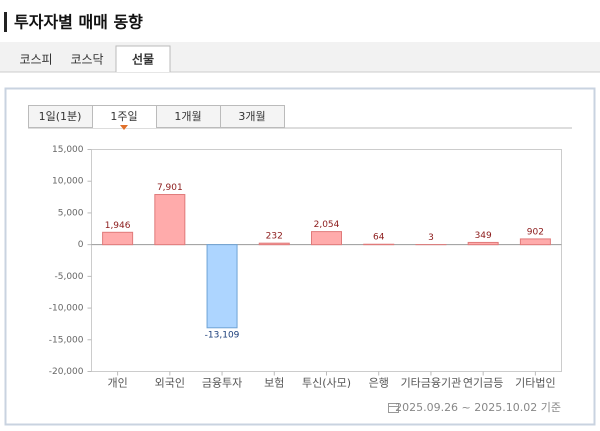 The image size is (600, 431). Describe the element at coordinates (431, 238) in the screenshot. I see `value-label: 3` at that location.